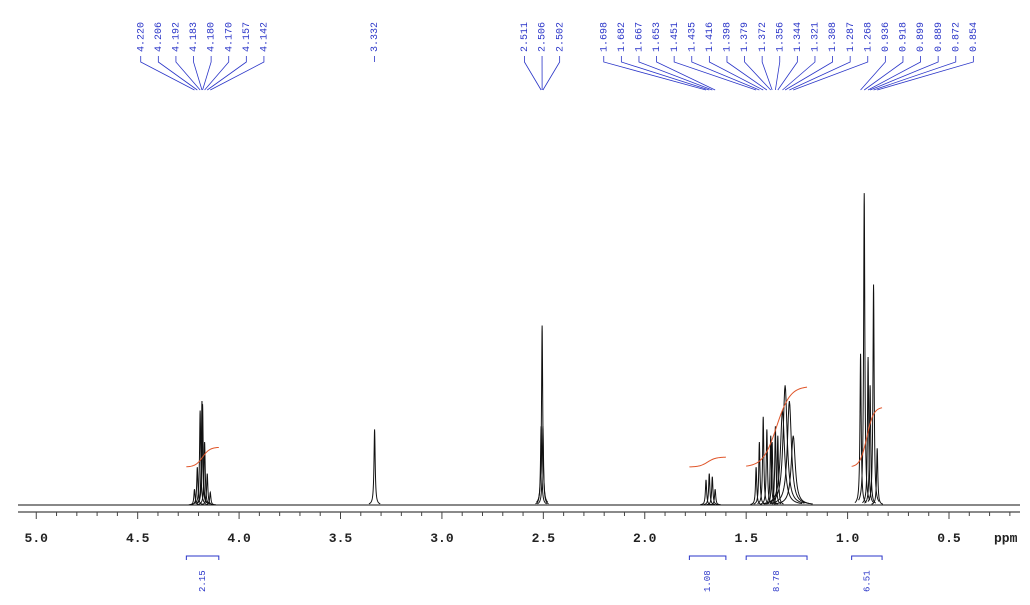 Image resolution: width=1030 pixels, height=605 pixels. I want to click on peak-label: 4.142, so click(265, 37).